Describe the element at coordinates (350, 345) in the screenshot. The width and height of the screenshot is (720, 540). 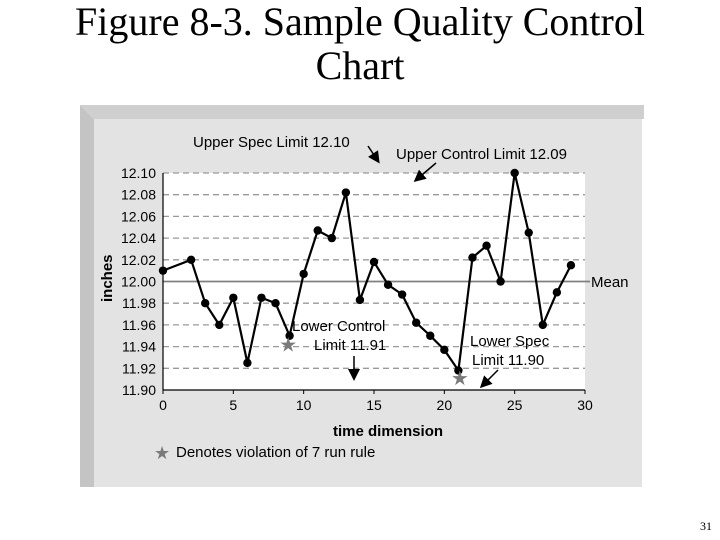
I see `lower-control-limit-label-line-2: Limit 11.91` at that location.